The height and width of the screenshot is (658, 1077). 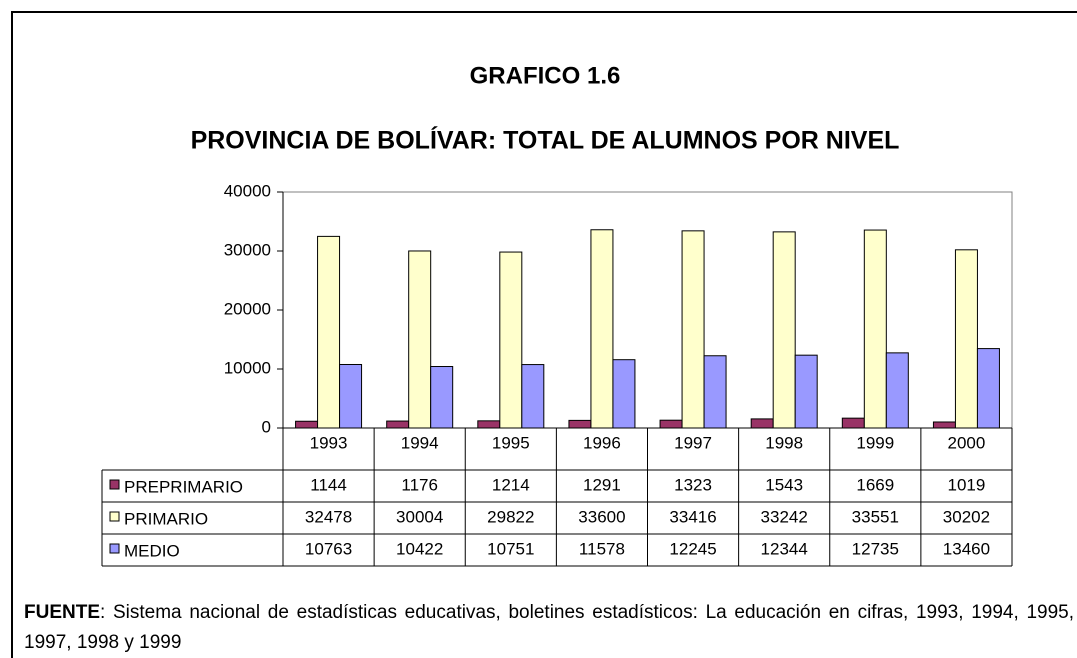 What do you see at coordinates (966, 516) in the screenshot?
I see `data-label: 30202` at bounding box center [966, 516].